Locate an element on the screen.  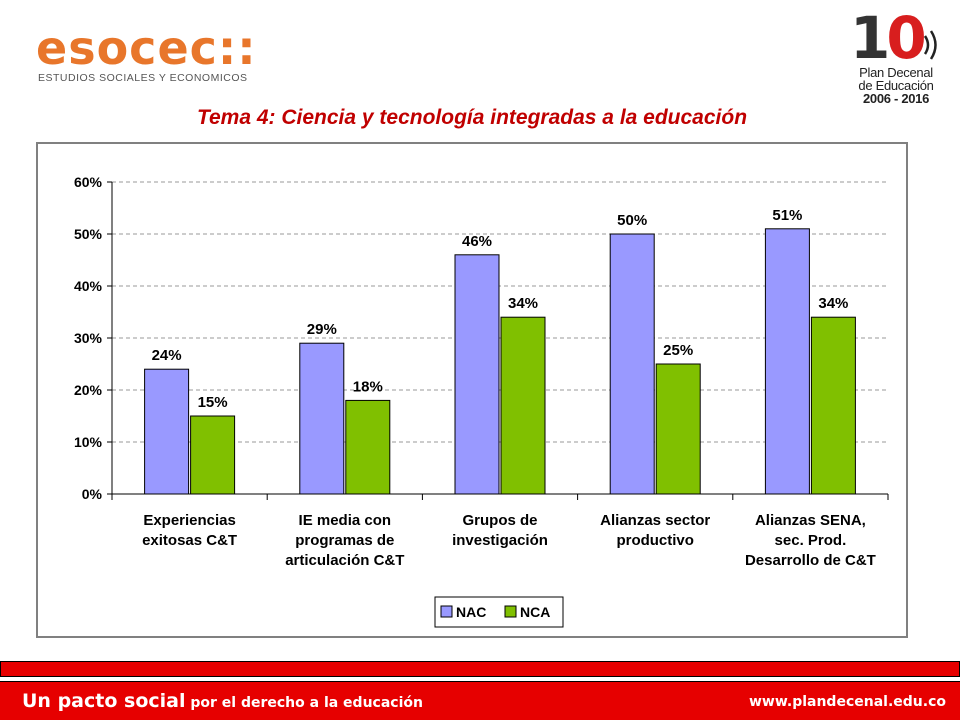
data-label: 25% is located at coordinates (678, 350).